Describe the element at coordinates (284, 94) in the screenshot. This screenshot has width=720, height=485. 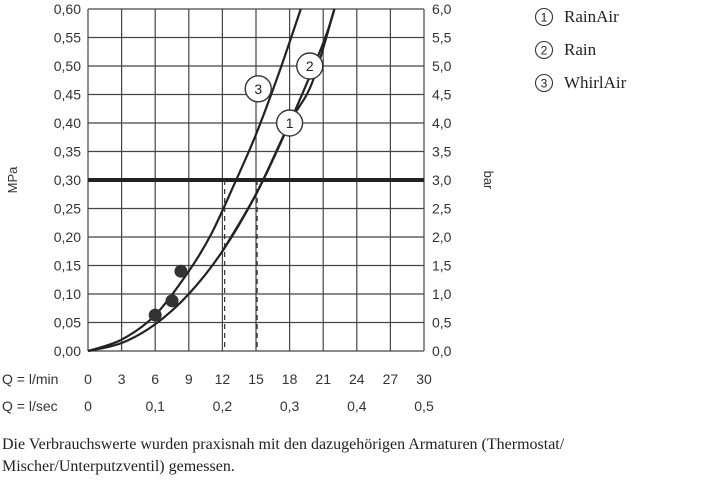
I see `curve-labels: 1 2 3` at that location.